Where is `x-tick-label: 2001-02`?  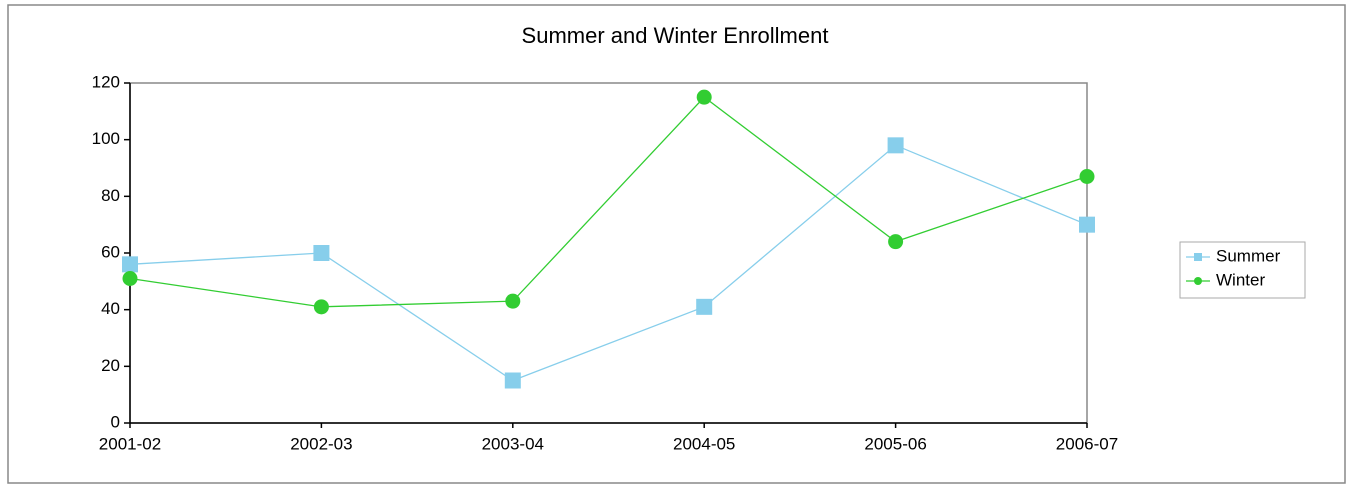
x-tick-label: 2001-02 is located at coordinates (130, 443).